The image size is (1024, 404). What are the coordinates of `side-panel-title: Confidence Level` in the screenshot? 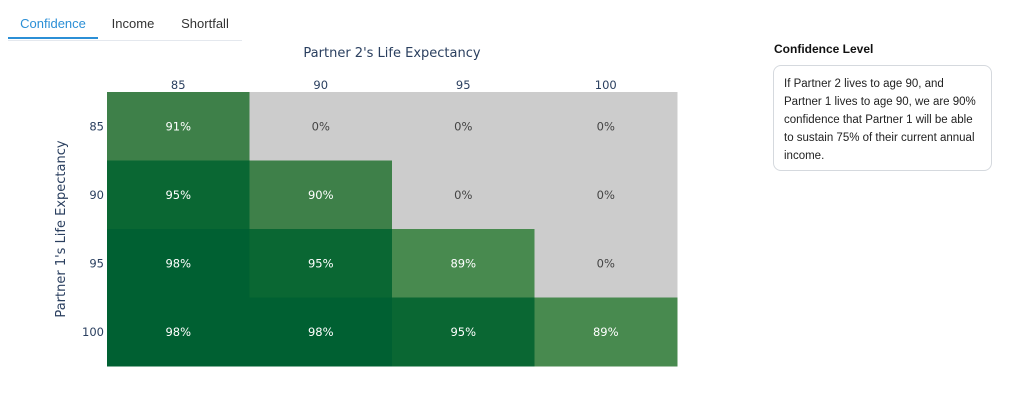 It's located at (824, 49).